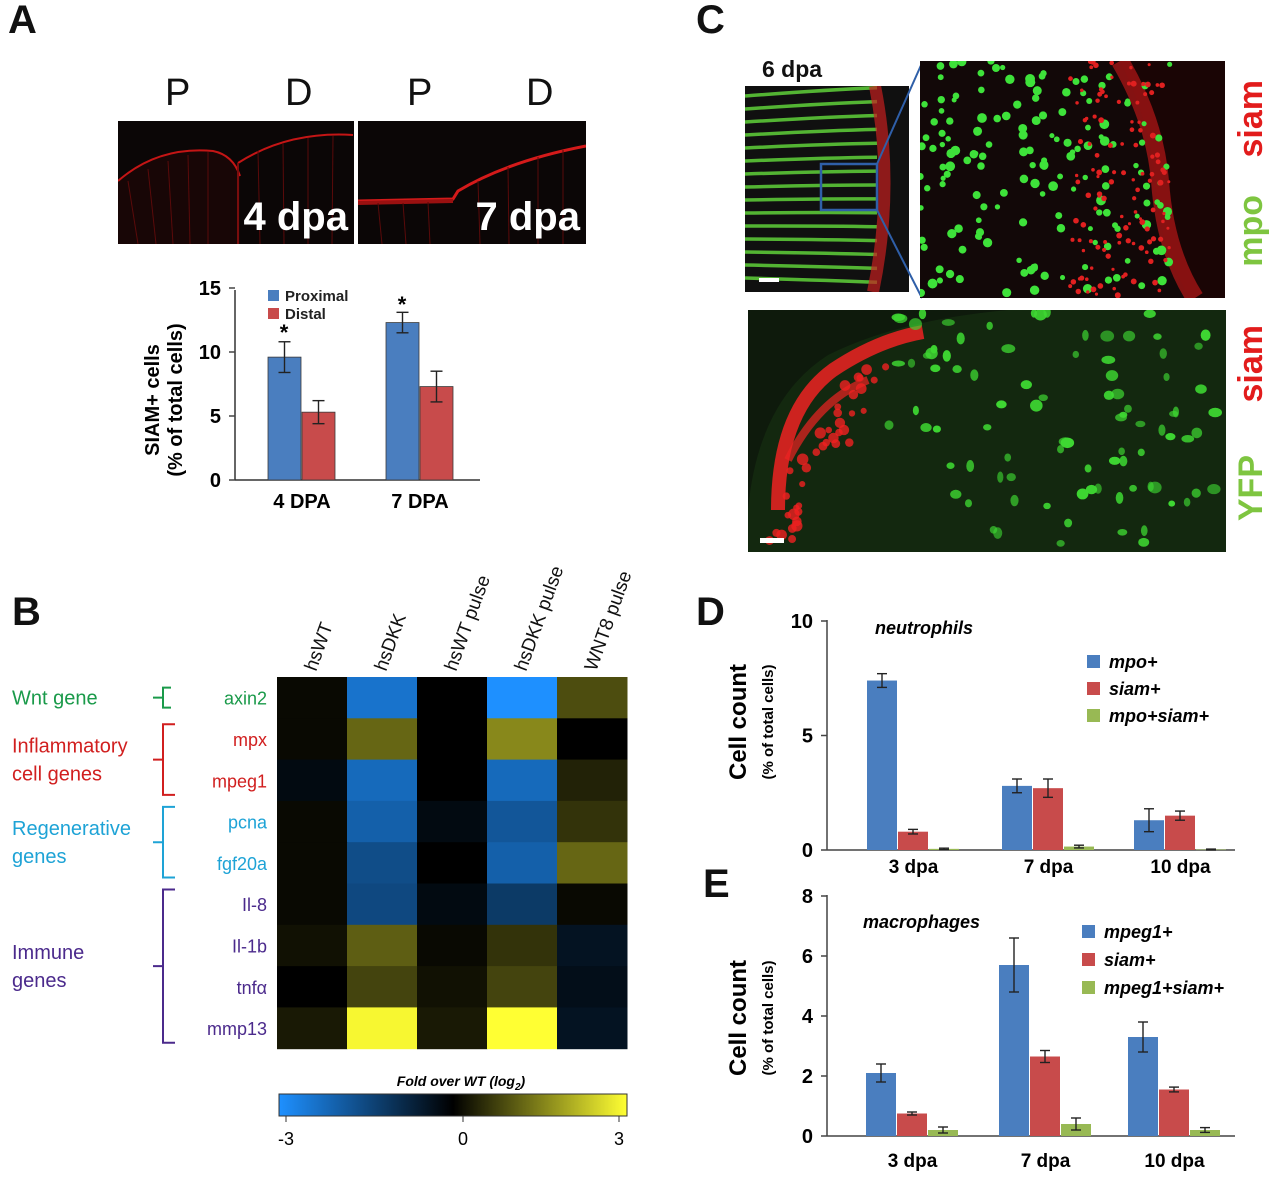 This screenshot has height=1182, width=1280. I want to click on channel-label-yfp: YFP, so click(1251, 488).